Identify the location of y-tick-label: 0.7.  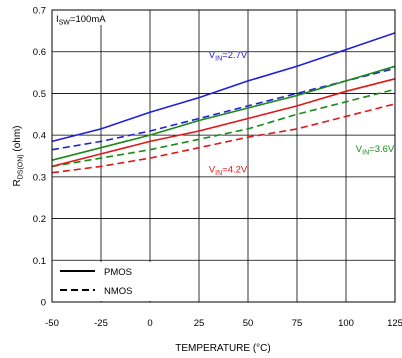
(39, 11).